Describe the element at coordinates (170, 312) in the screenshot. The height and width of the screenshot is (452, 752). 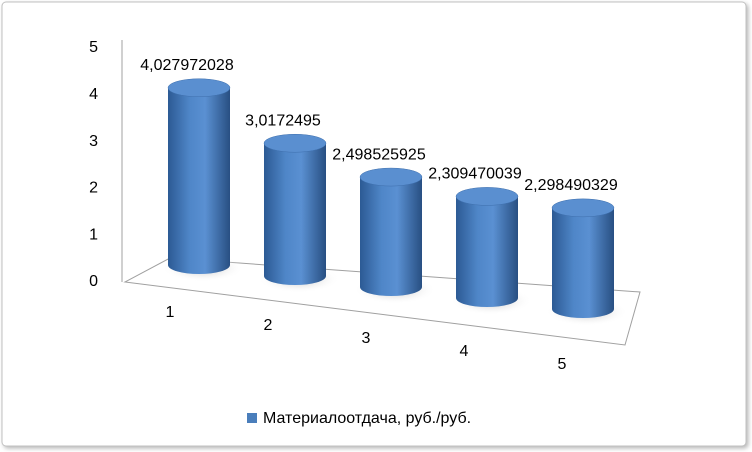
I see `x-tick-label: 1` at that location.